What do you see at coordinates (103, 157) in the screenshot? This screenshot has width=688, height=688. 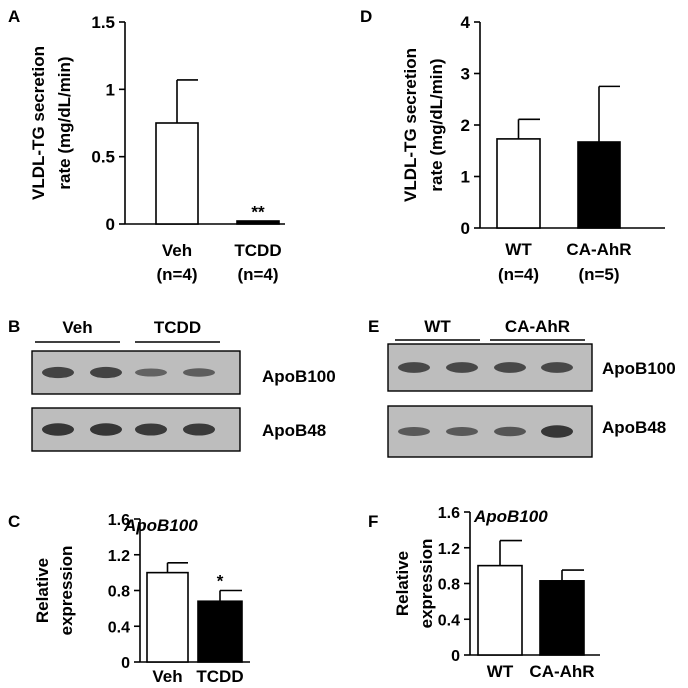 I see `y-tick-label: 0.5` at bounding box center [103, 157].